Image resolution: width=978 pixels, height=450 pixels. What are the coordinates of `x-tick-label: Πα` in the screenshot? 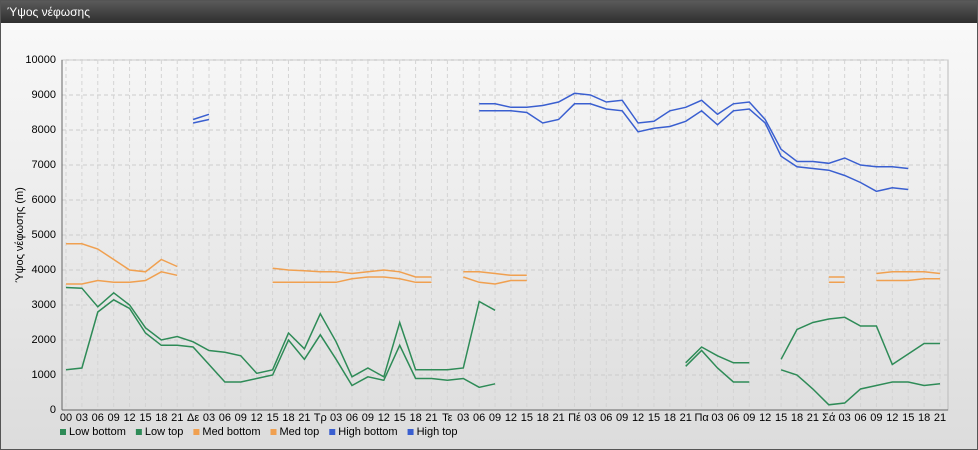 It's located at (701, 418).